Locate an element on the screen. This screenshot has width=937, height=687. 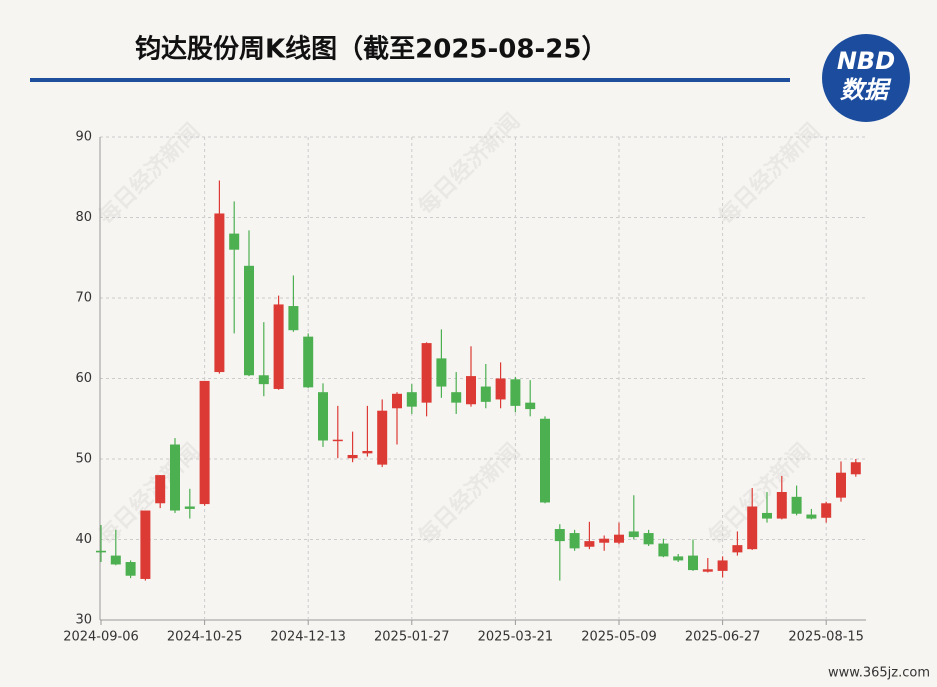
title-rule is located at coordinates (410, 80).